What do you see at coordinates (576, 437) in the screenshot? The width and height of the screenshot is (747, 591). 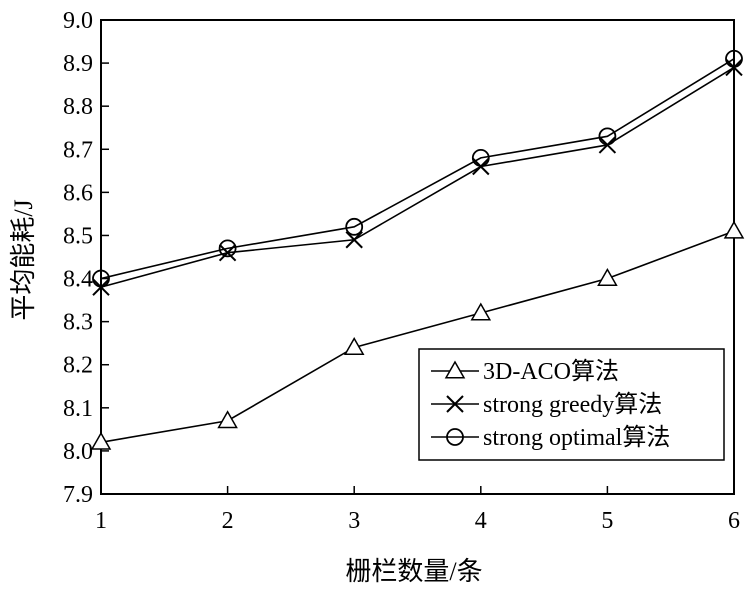 I see `legend-label: strong optimal算法` at bounding box center [576, 437].